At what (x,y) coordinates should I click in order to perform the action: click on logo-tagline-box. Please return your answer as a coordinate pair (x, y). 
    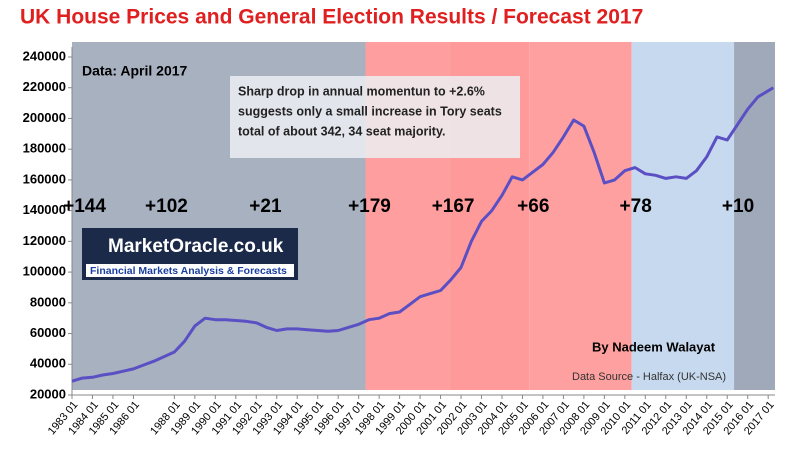
    Looking at the image, I should click on (190, 270).